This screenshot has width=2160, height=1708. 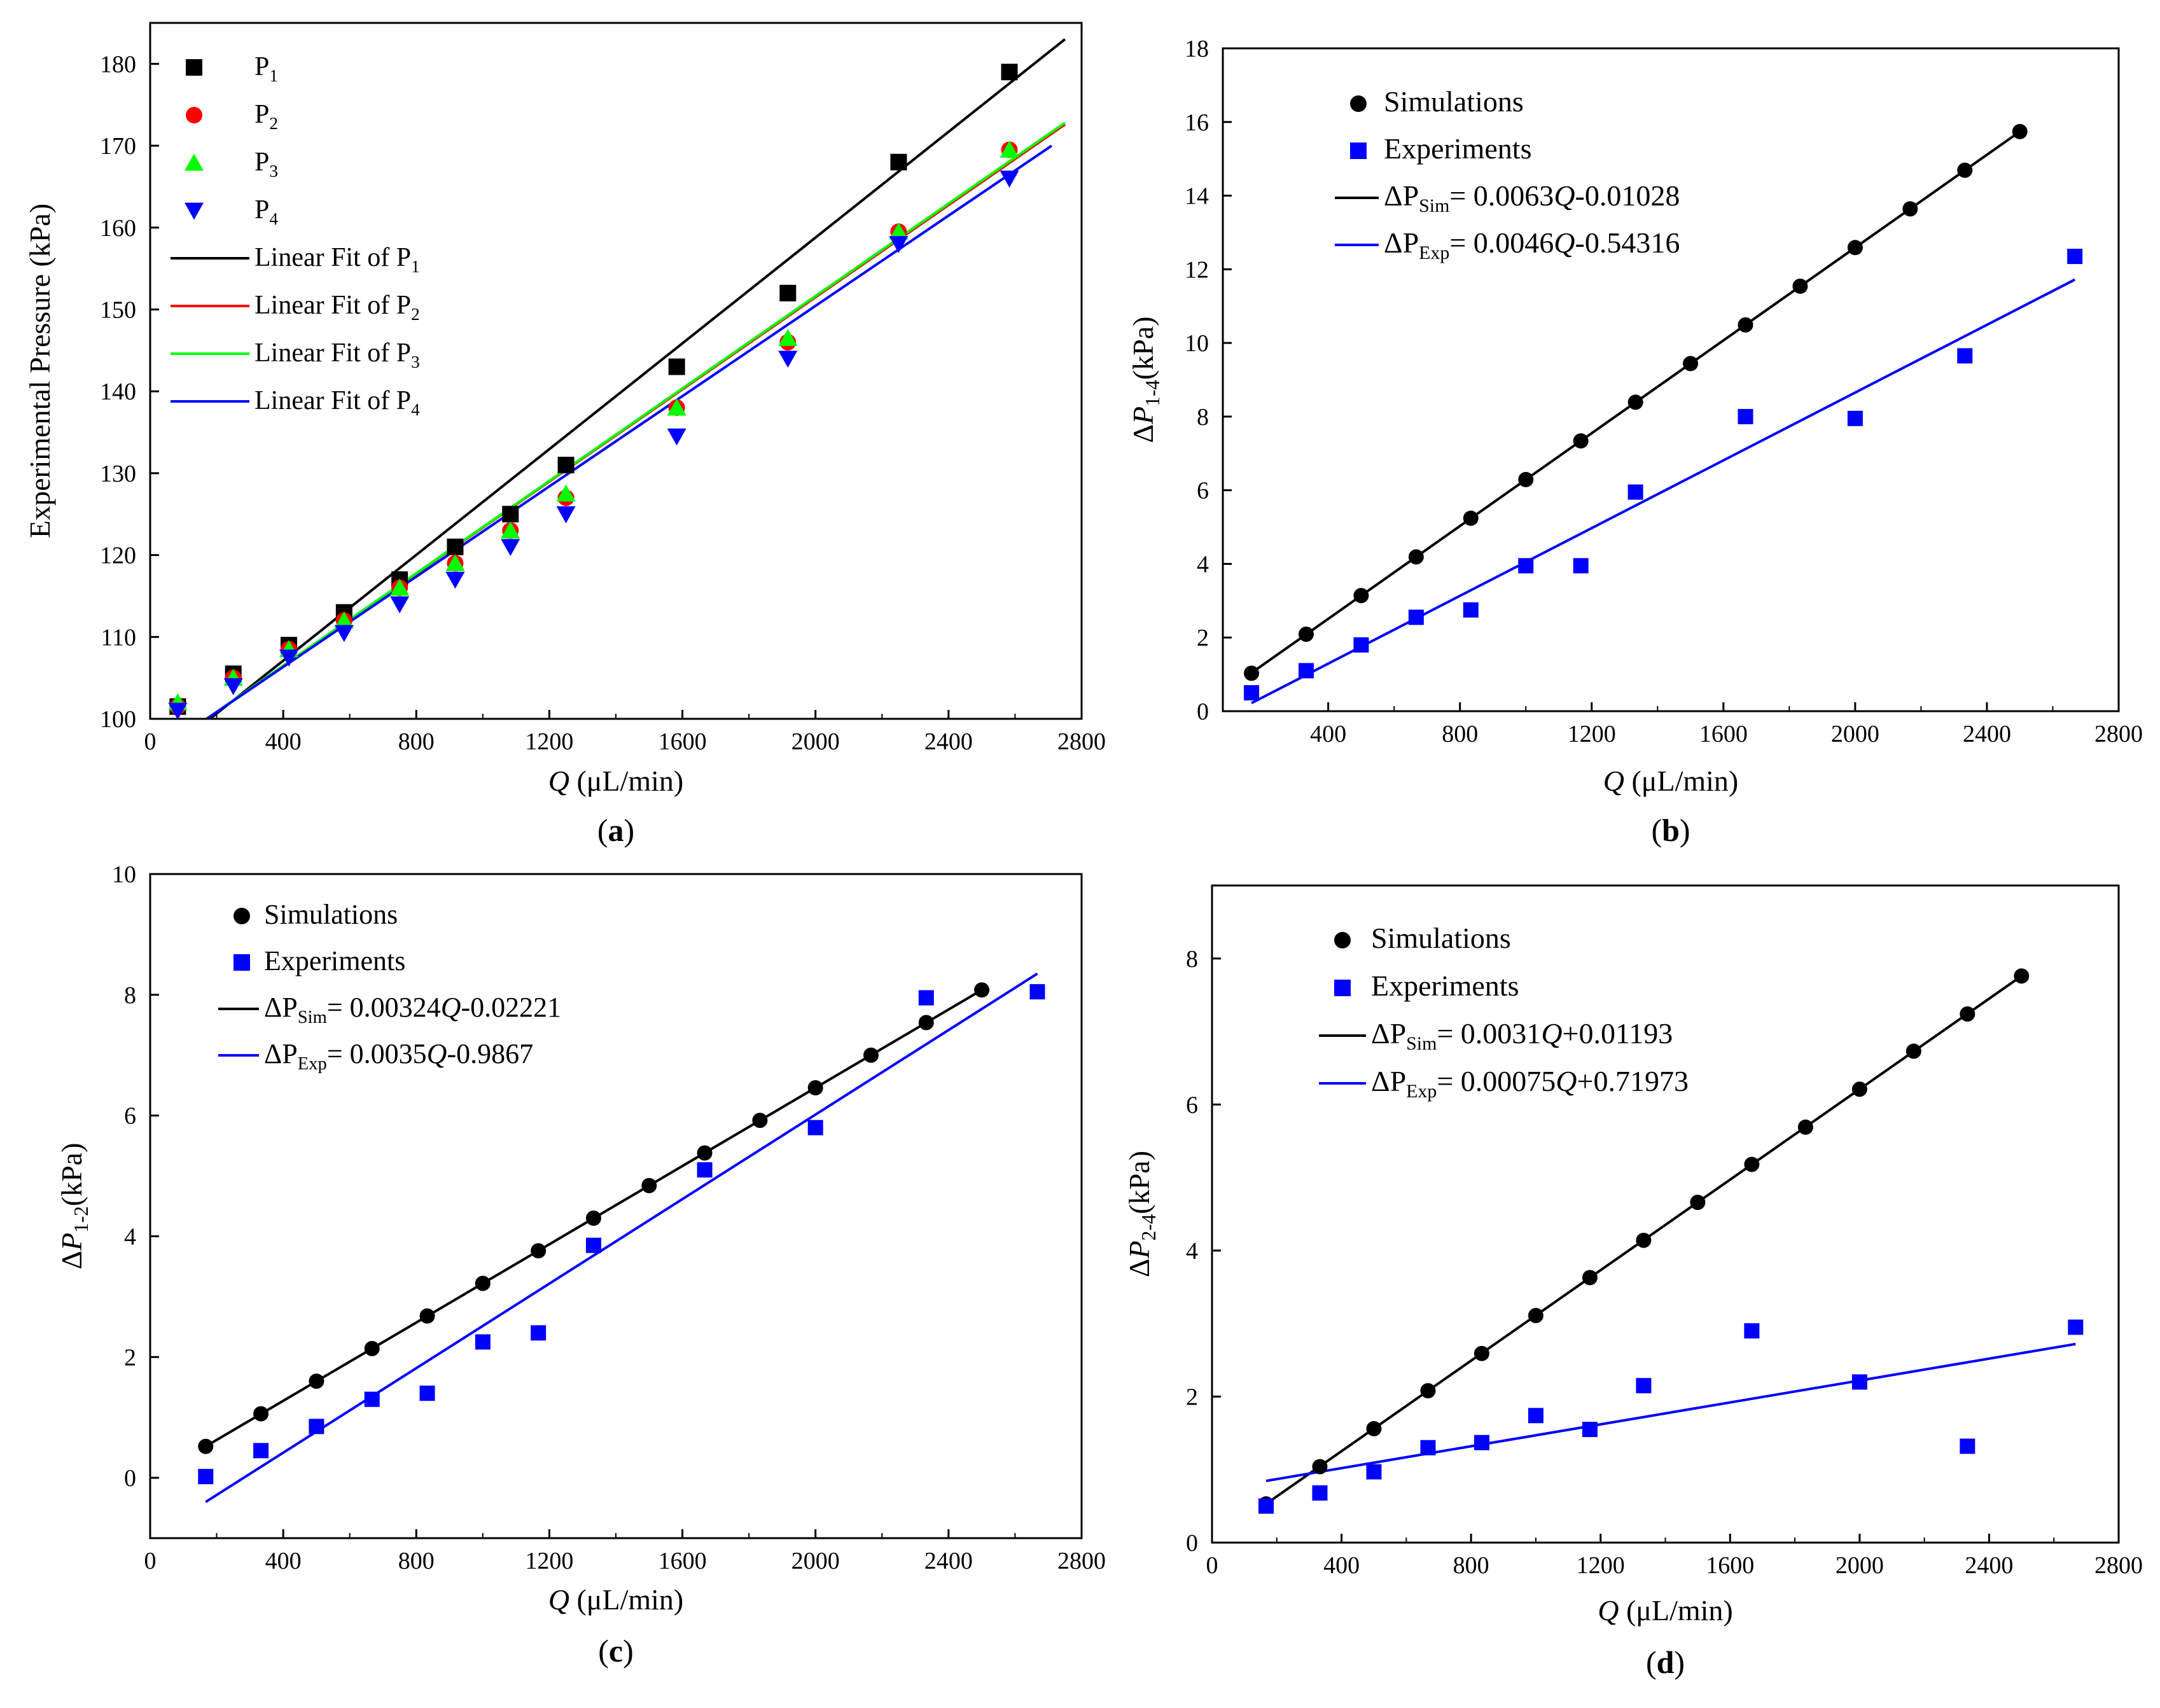 What do you see at coordinates (130, 1116) in the screenshot?
I see `y-tick-label: 6` at bounding box center [130, 1116].